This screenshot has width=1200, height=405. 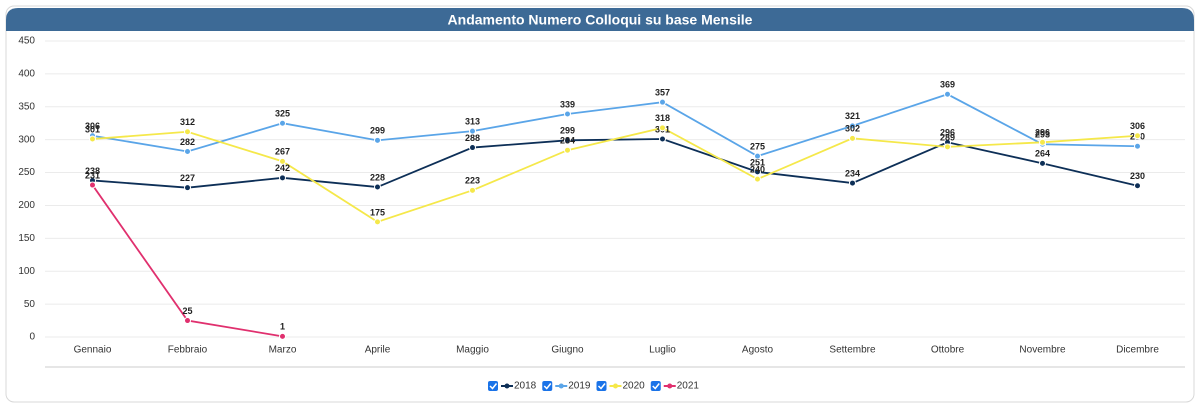 What do you see at coordinates (621, 386) in the screenshot?
I see `legend-item: 2020` at bounding box center [621, 386].